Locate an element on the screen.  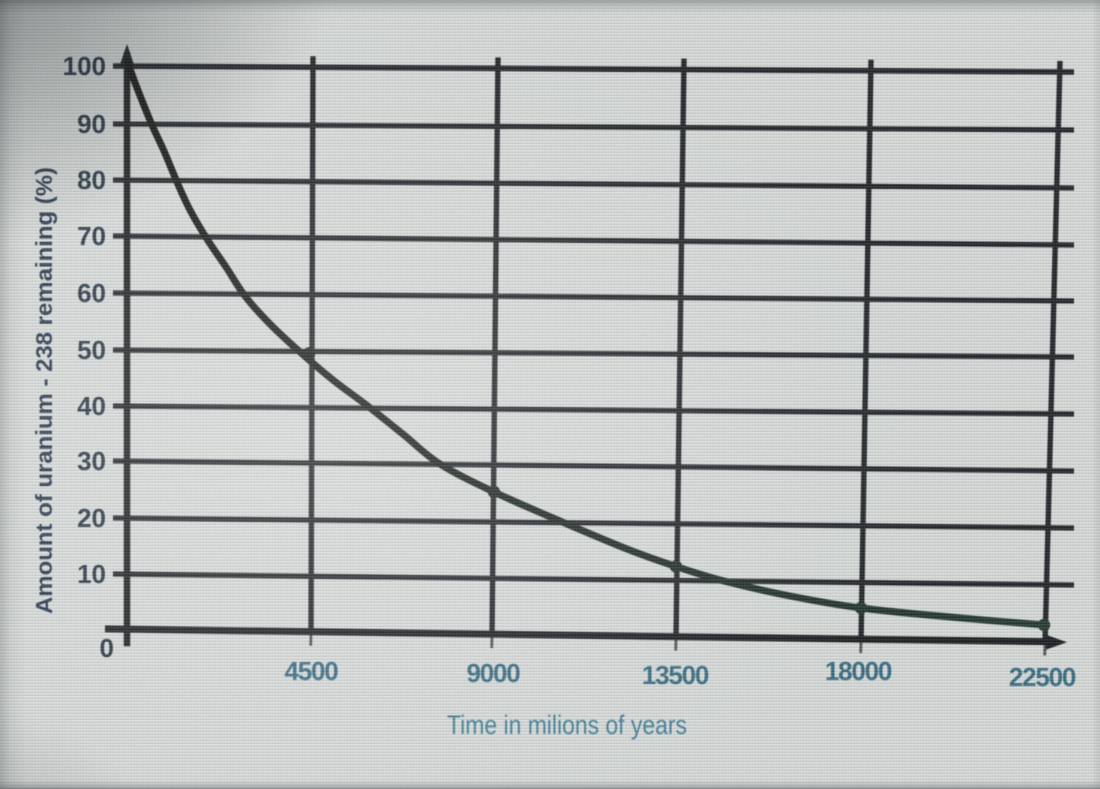
svg-text: 40 is located at coordinates (91, 406).